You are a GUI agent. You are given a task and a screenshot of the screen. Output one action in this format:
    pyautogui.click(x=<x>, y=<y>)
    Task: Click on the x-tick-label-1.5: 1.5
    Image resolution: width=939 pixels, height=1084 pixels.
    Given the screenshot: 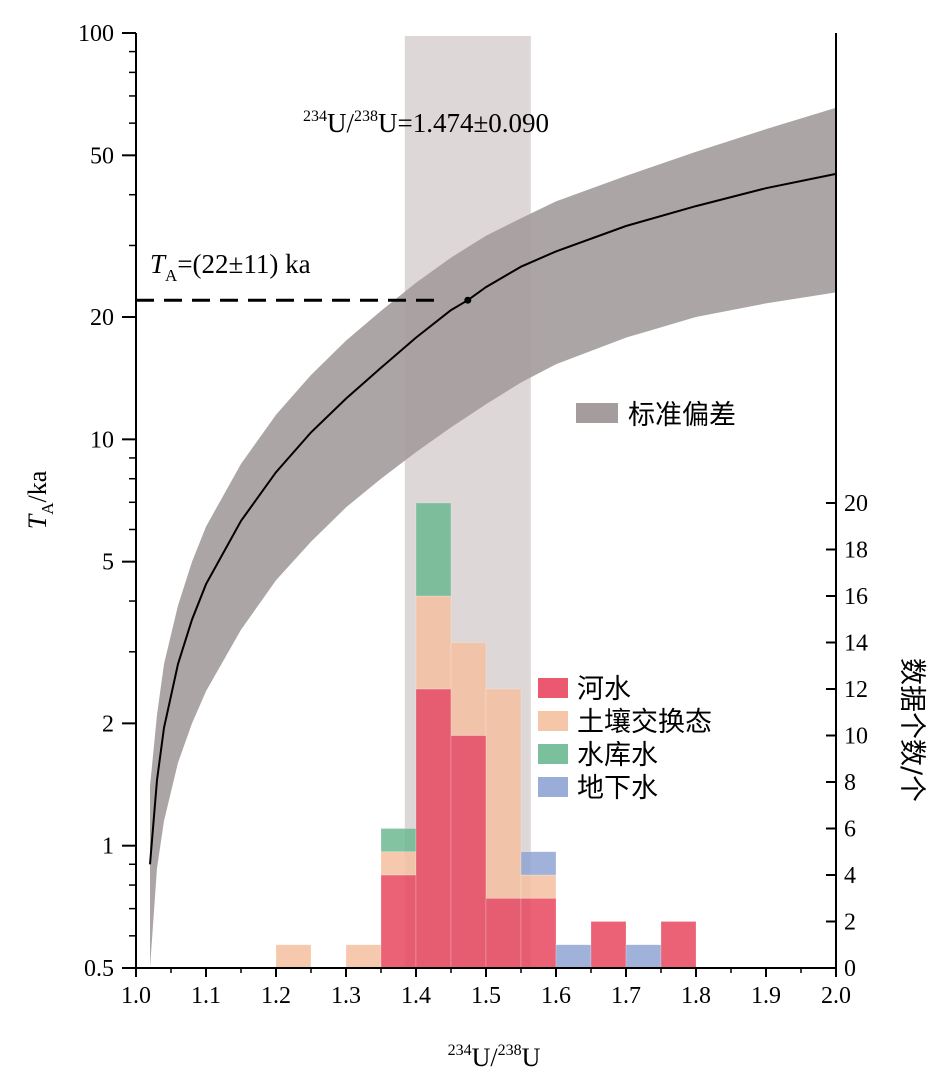 What is the action you would take?
    pyautogui.click(x=486, y=996)
    